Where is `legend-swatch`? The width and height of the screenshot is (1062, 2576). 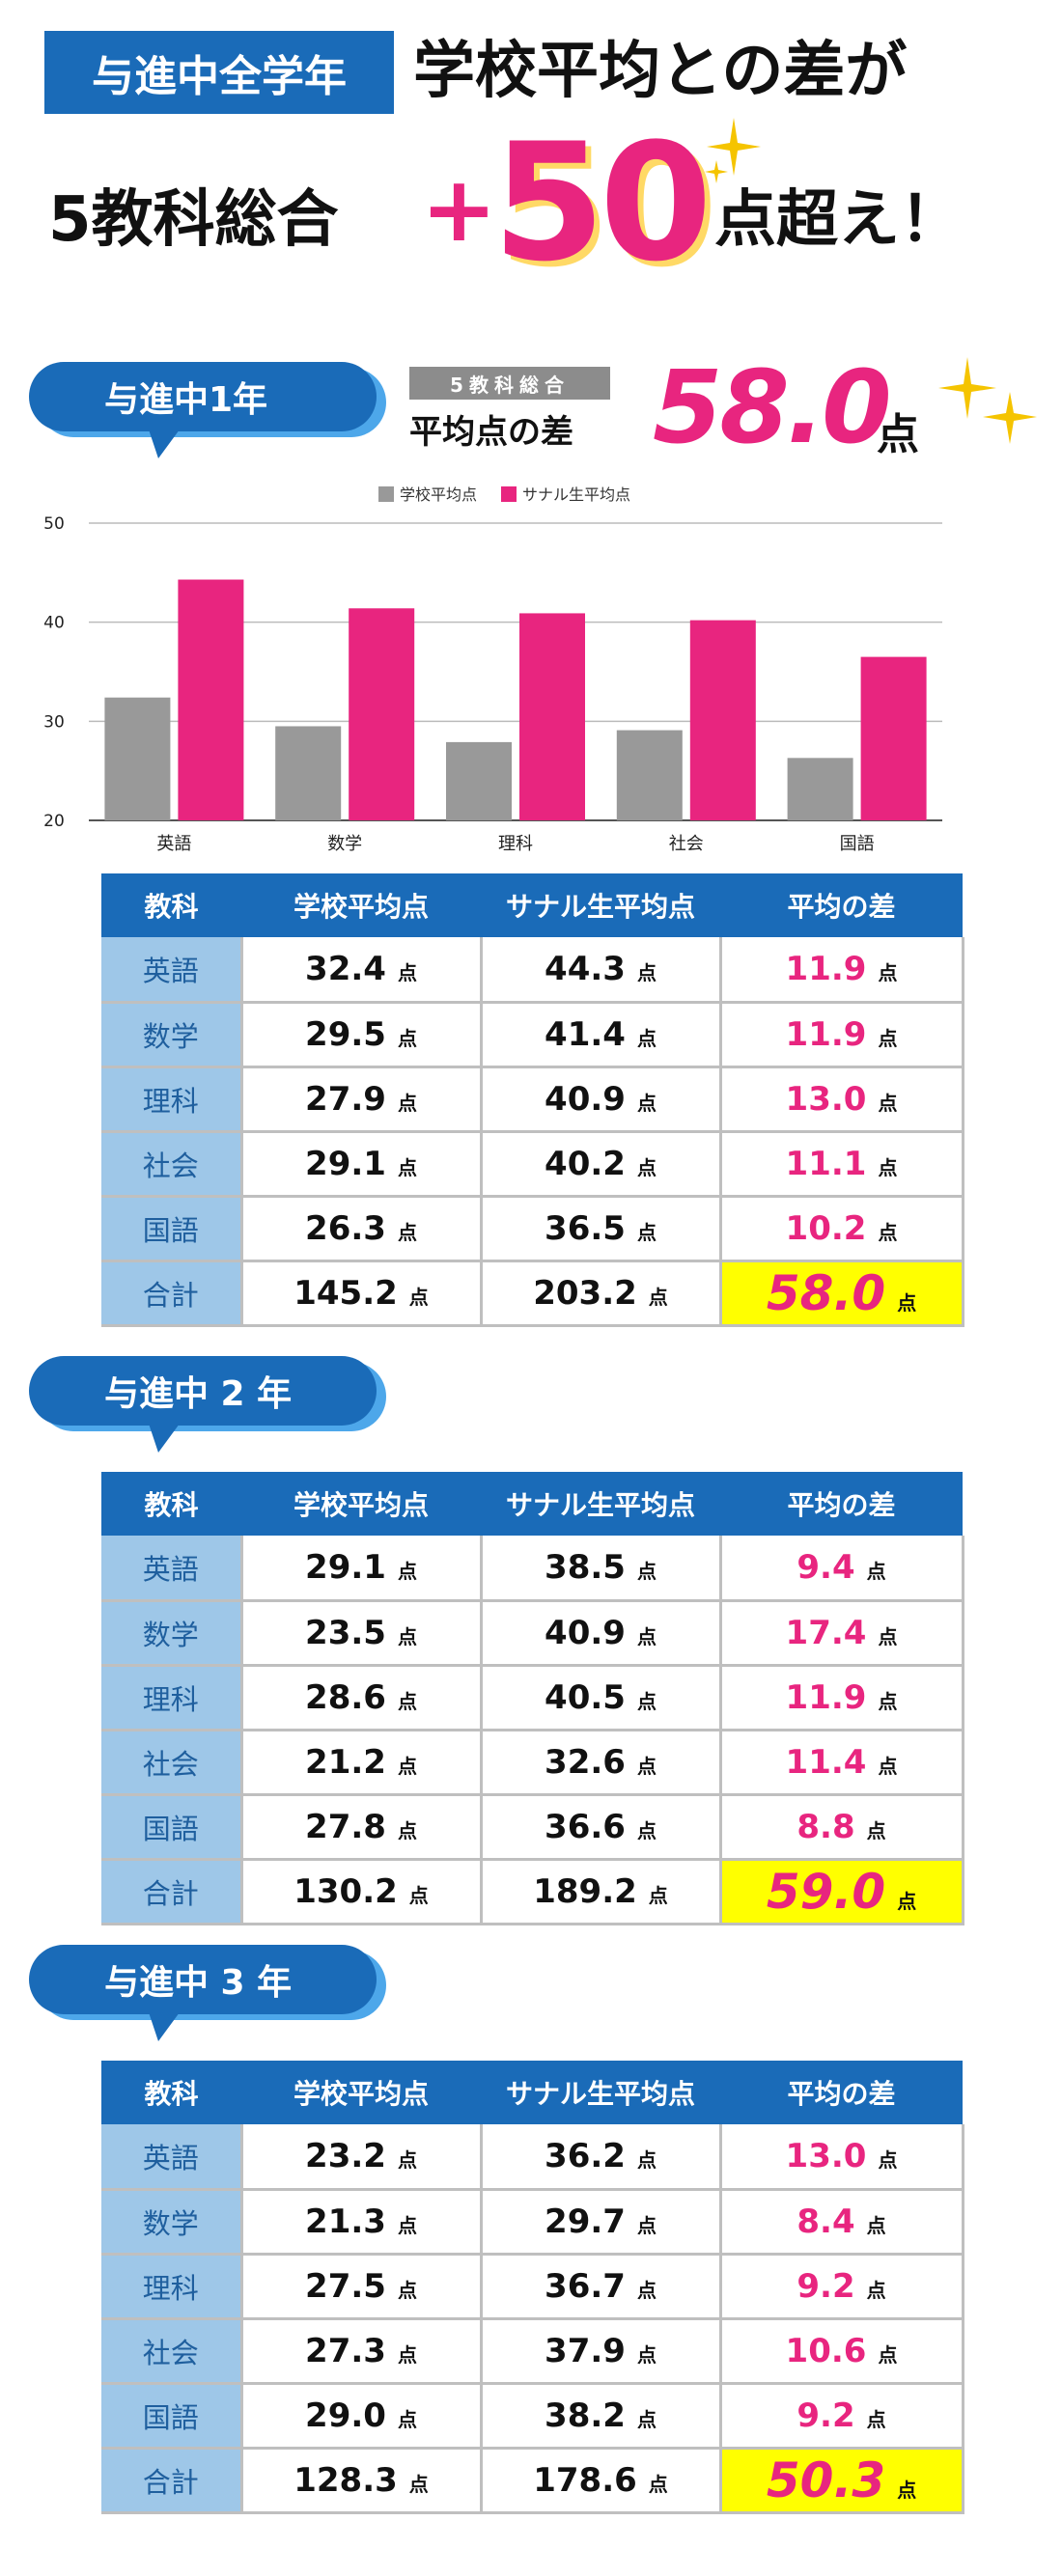
legend-swatch is located at coordinates (509, 494).